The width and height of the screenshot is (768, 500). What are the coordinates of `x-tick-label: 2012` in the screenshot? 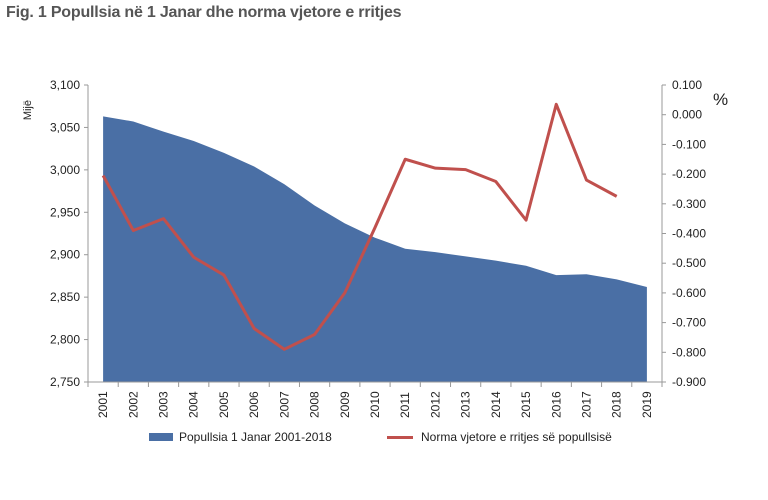 It's located at (435, 404).